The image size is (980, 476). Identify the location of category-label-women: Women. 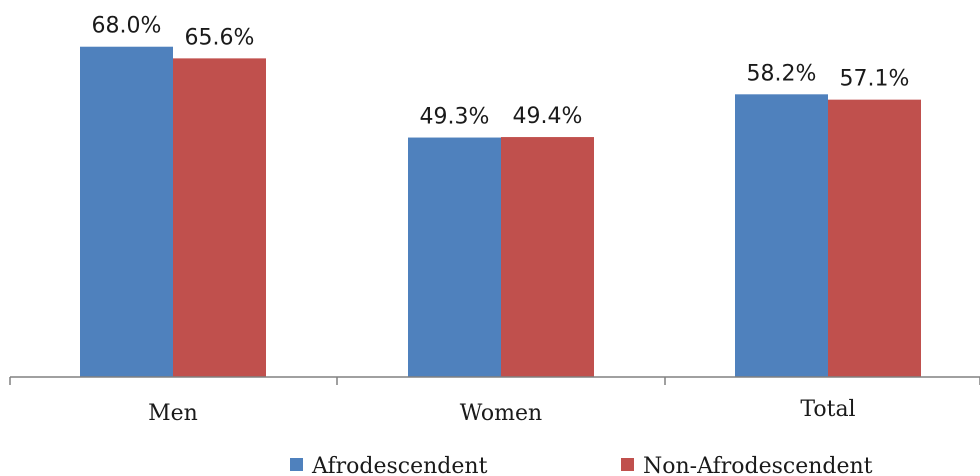
(501, 413).